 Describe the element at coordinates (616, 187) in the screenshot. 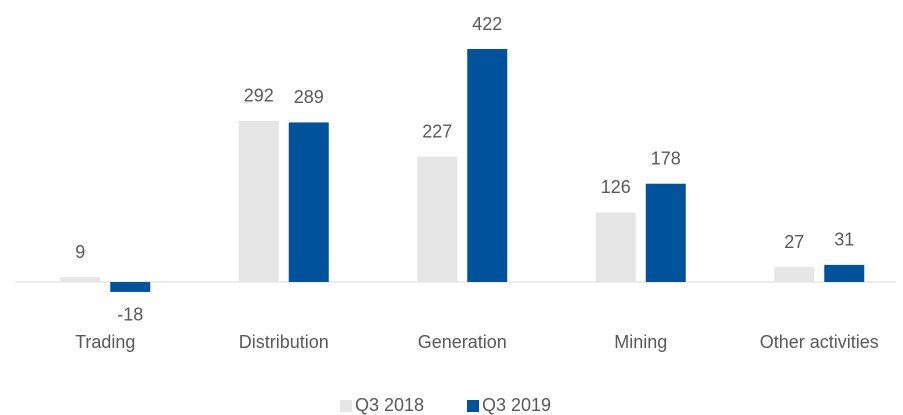

I see `data-label: 126` at that location.